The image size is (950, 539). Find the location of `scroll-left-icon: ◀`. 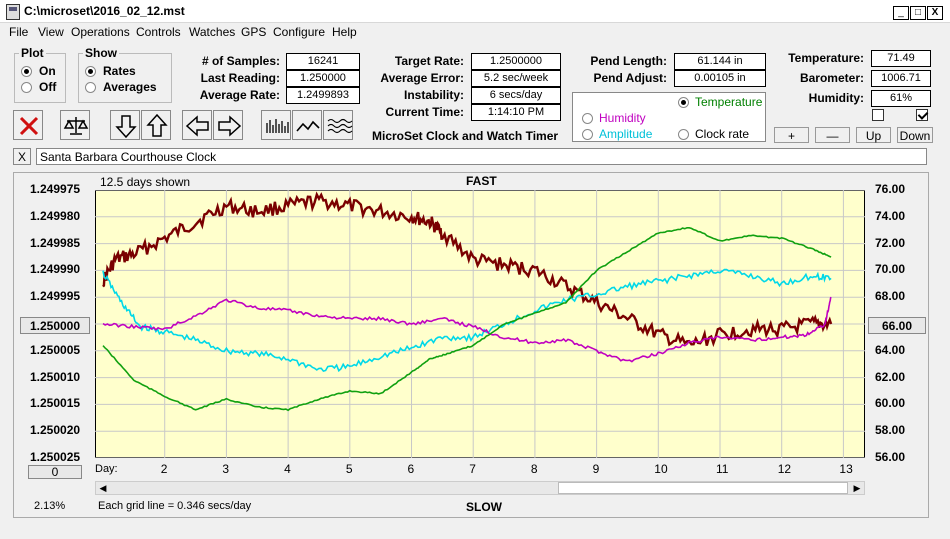

scroll-left-icon: ◀ is located at coordinates (103, 488).